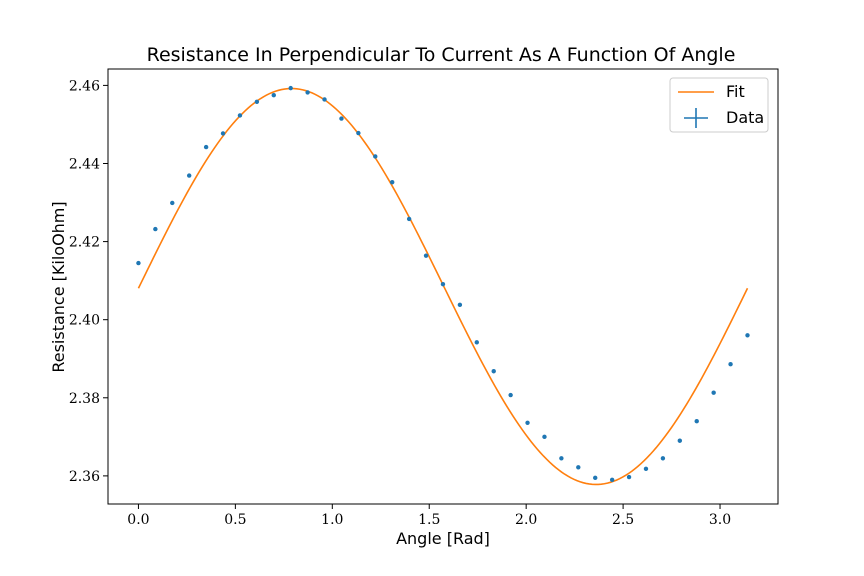  I want to click on x-tick-label: 0.5, so click(235, 520).